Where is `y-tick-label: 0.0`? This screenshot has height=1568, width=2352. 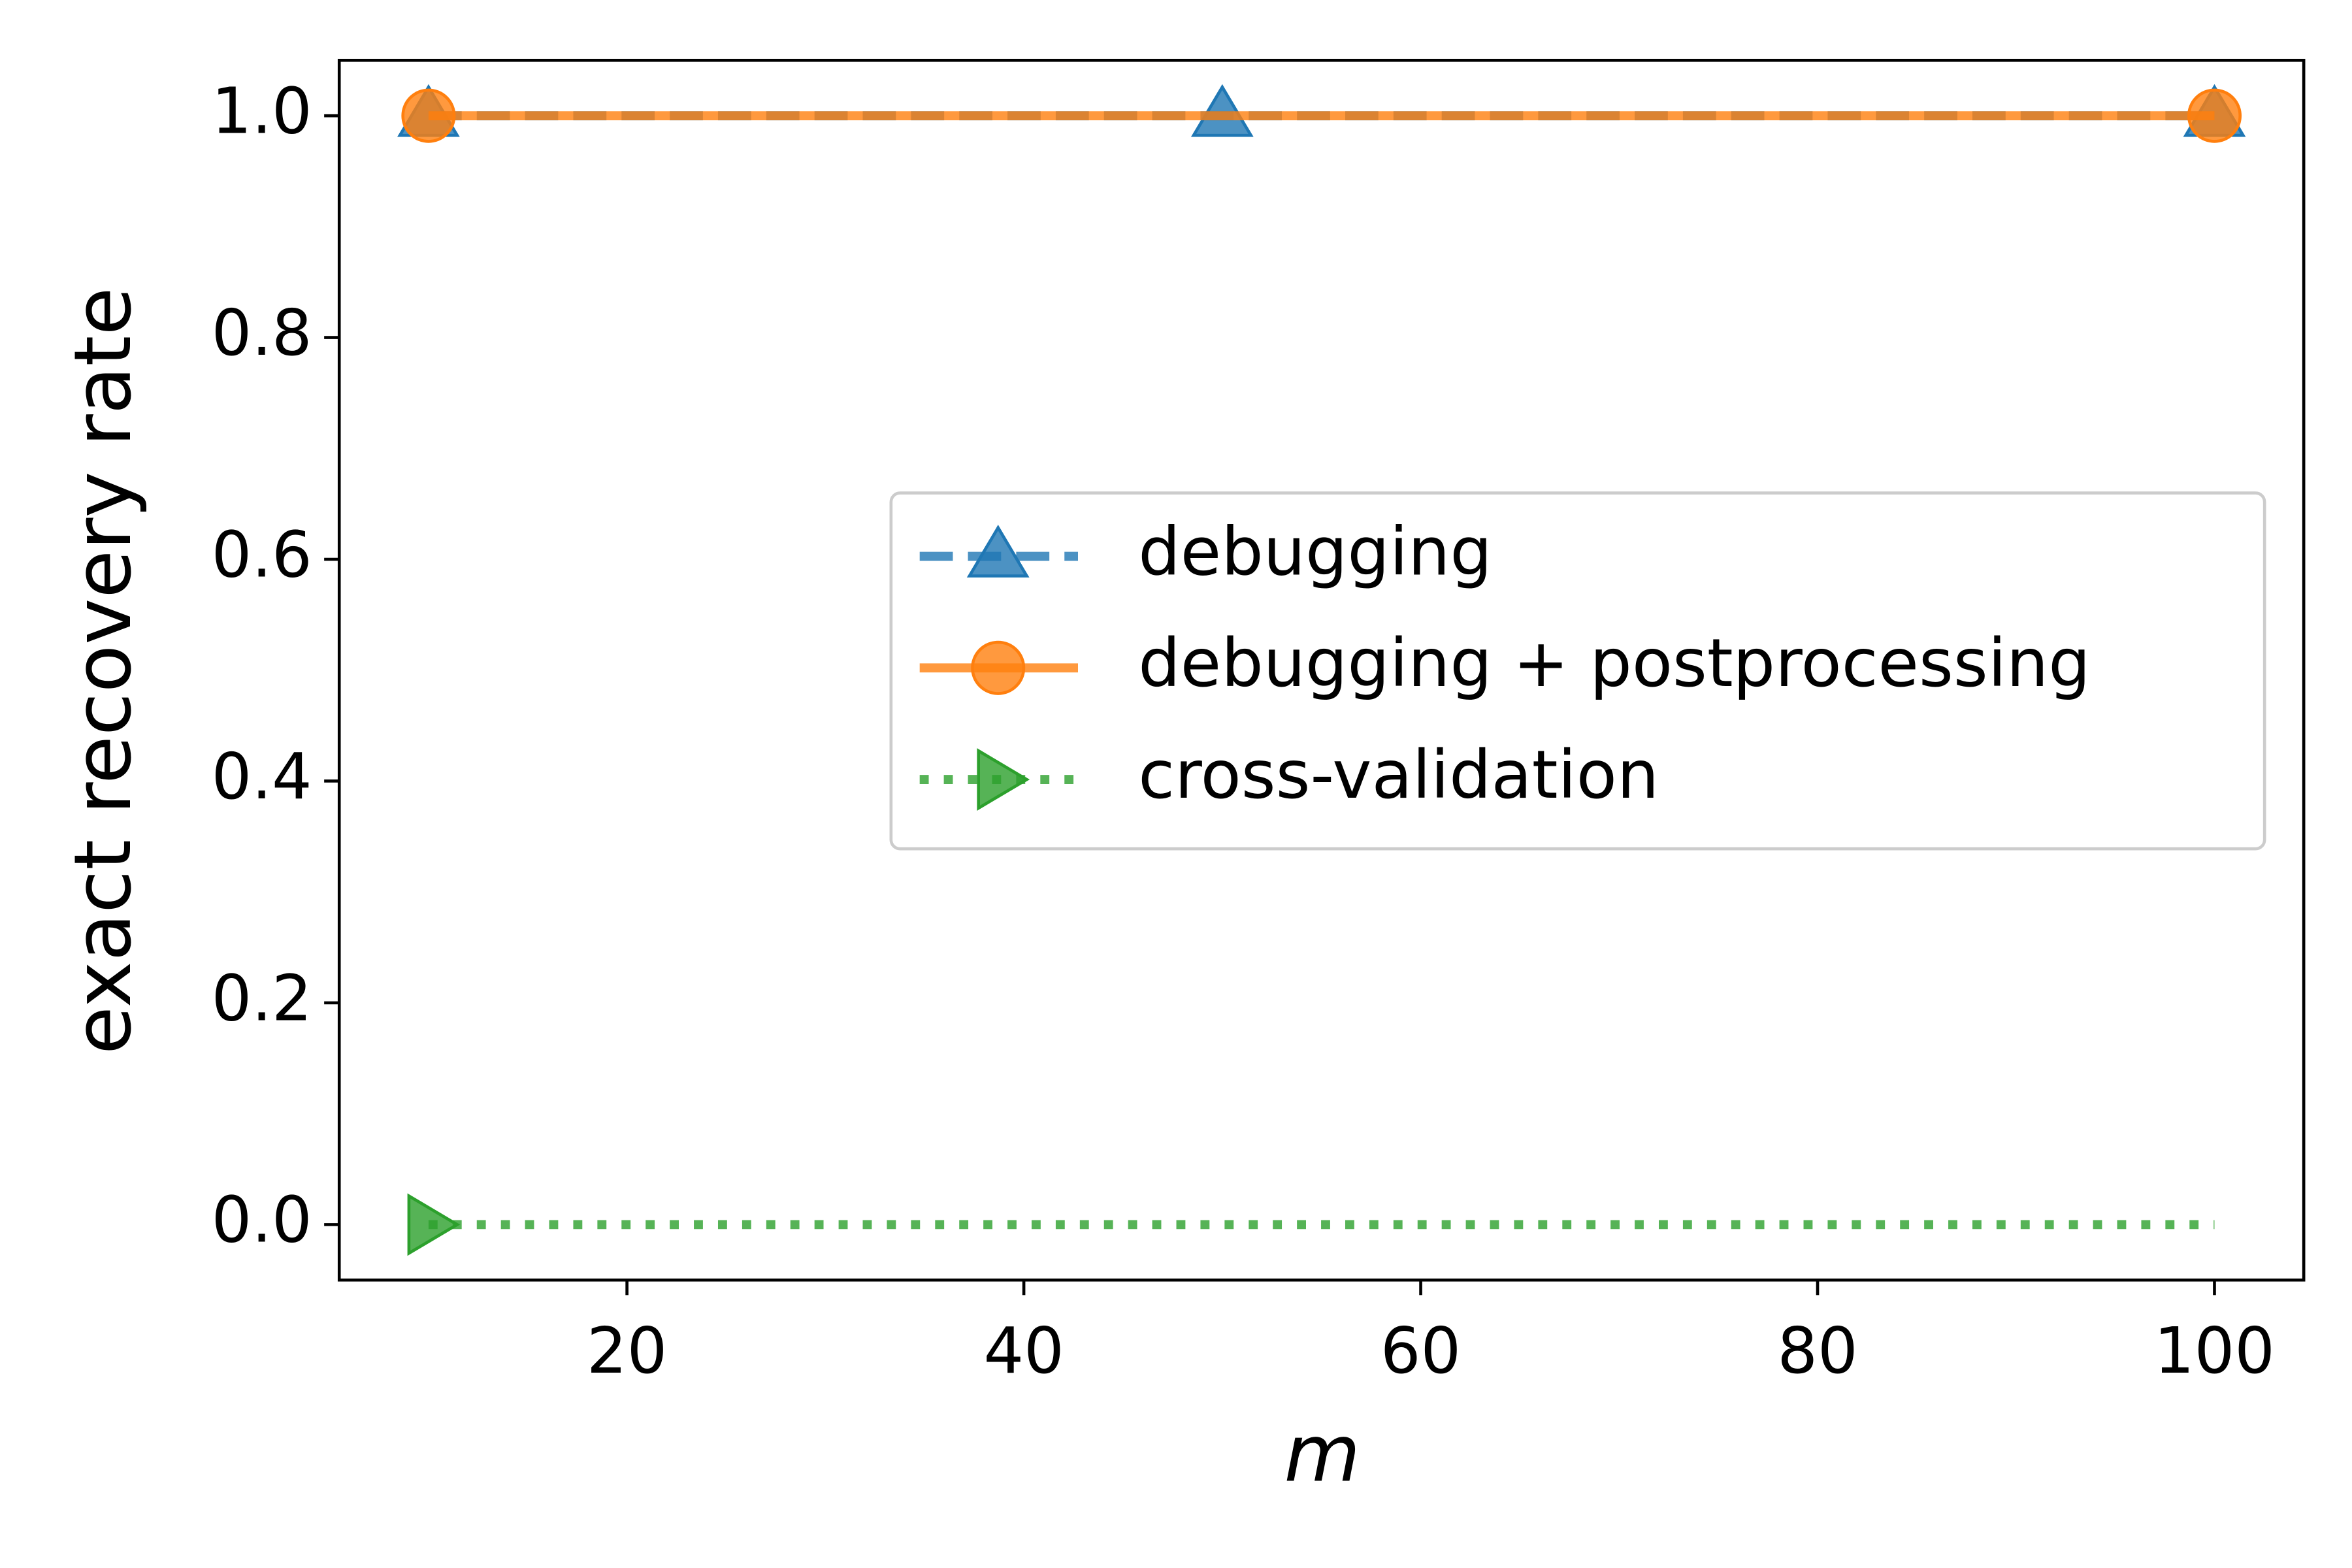 y-tick-label: 0.0 is located at coordinates (262, 1220).